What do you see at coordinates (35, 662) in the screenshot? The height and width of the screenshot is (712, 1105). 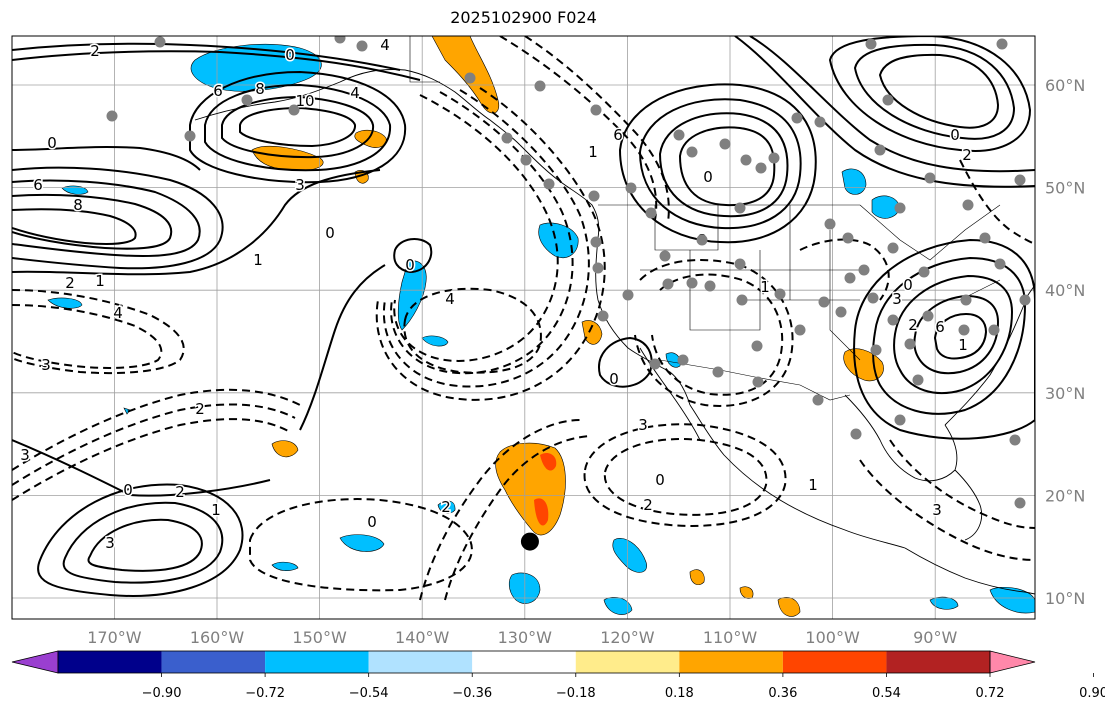 I see `colorbar-extend-left` at bounding box center [35, 662].